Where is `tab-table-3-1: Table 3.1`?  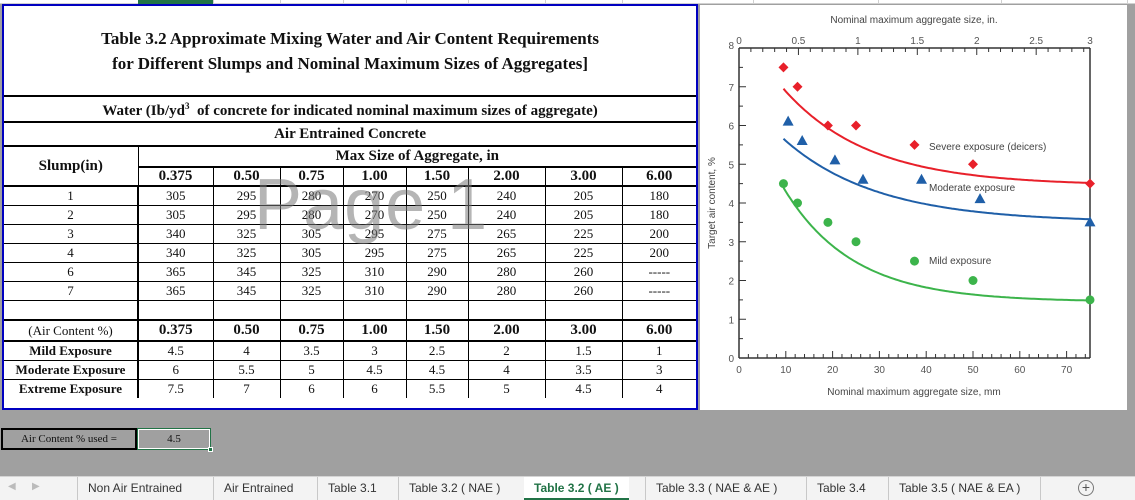 tab-table-3-1: Table 3.1 is located at coordinates (352, 488).